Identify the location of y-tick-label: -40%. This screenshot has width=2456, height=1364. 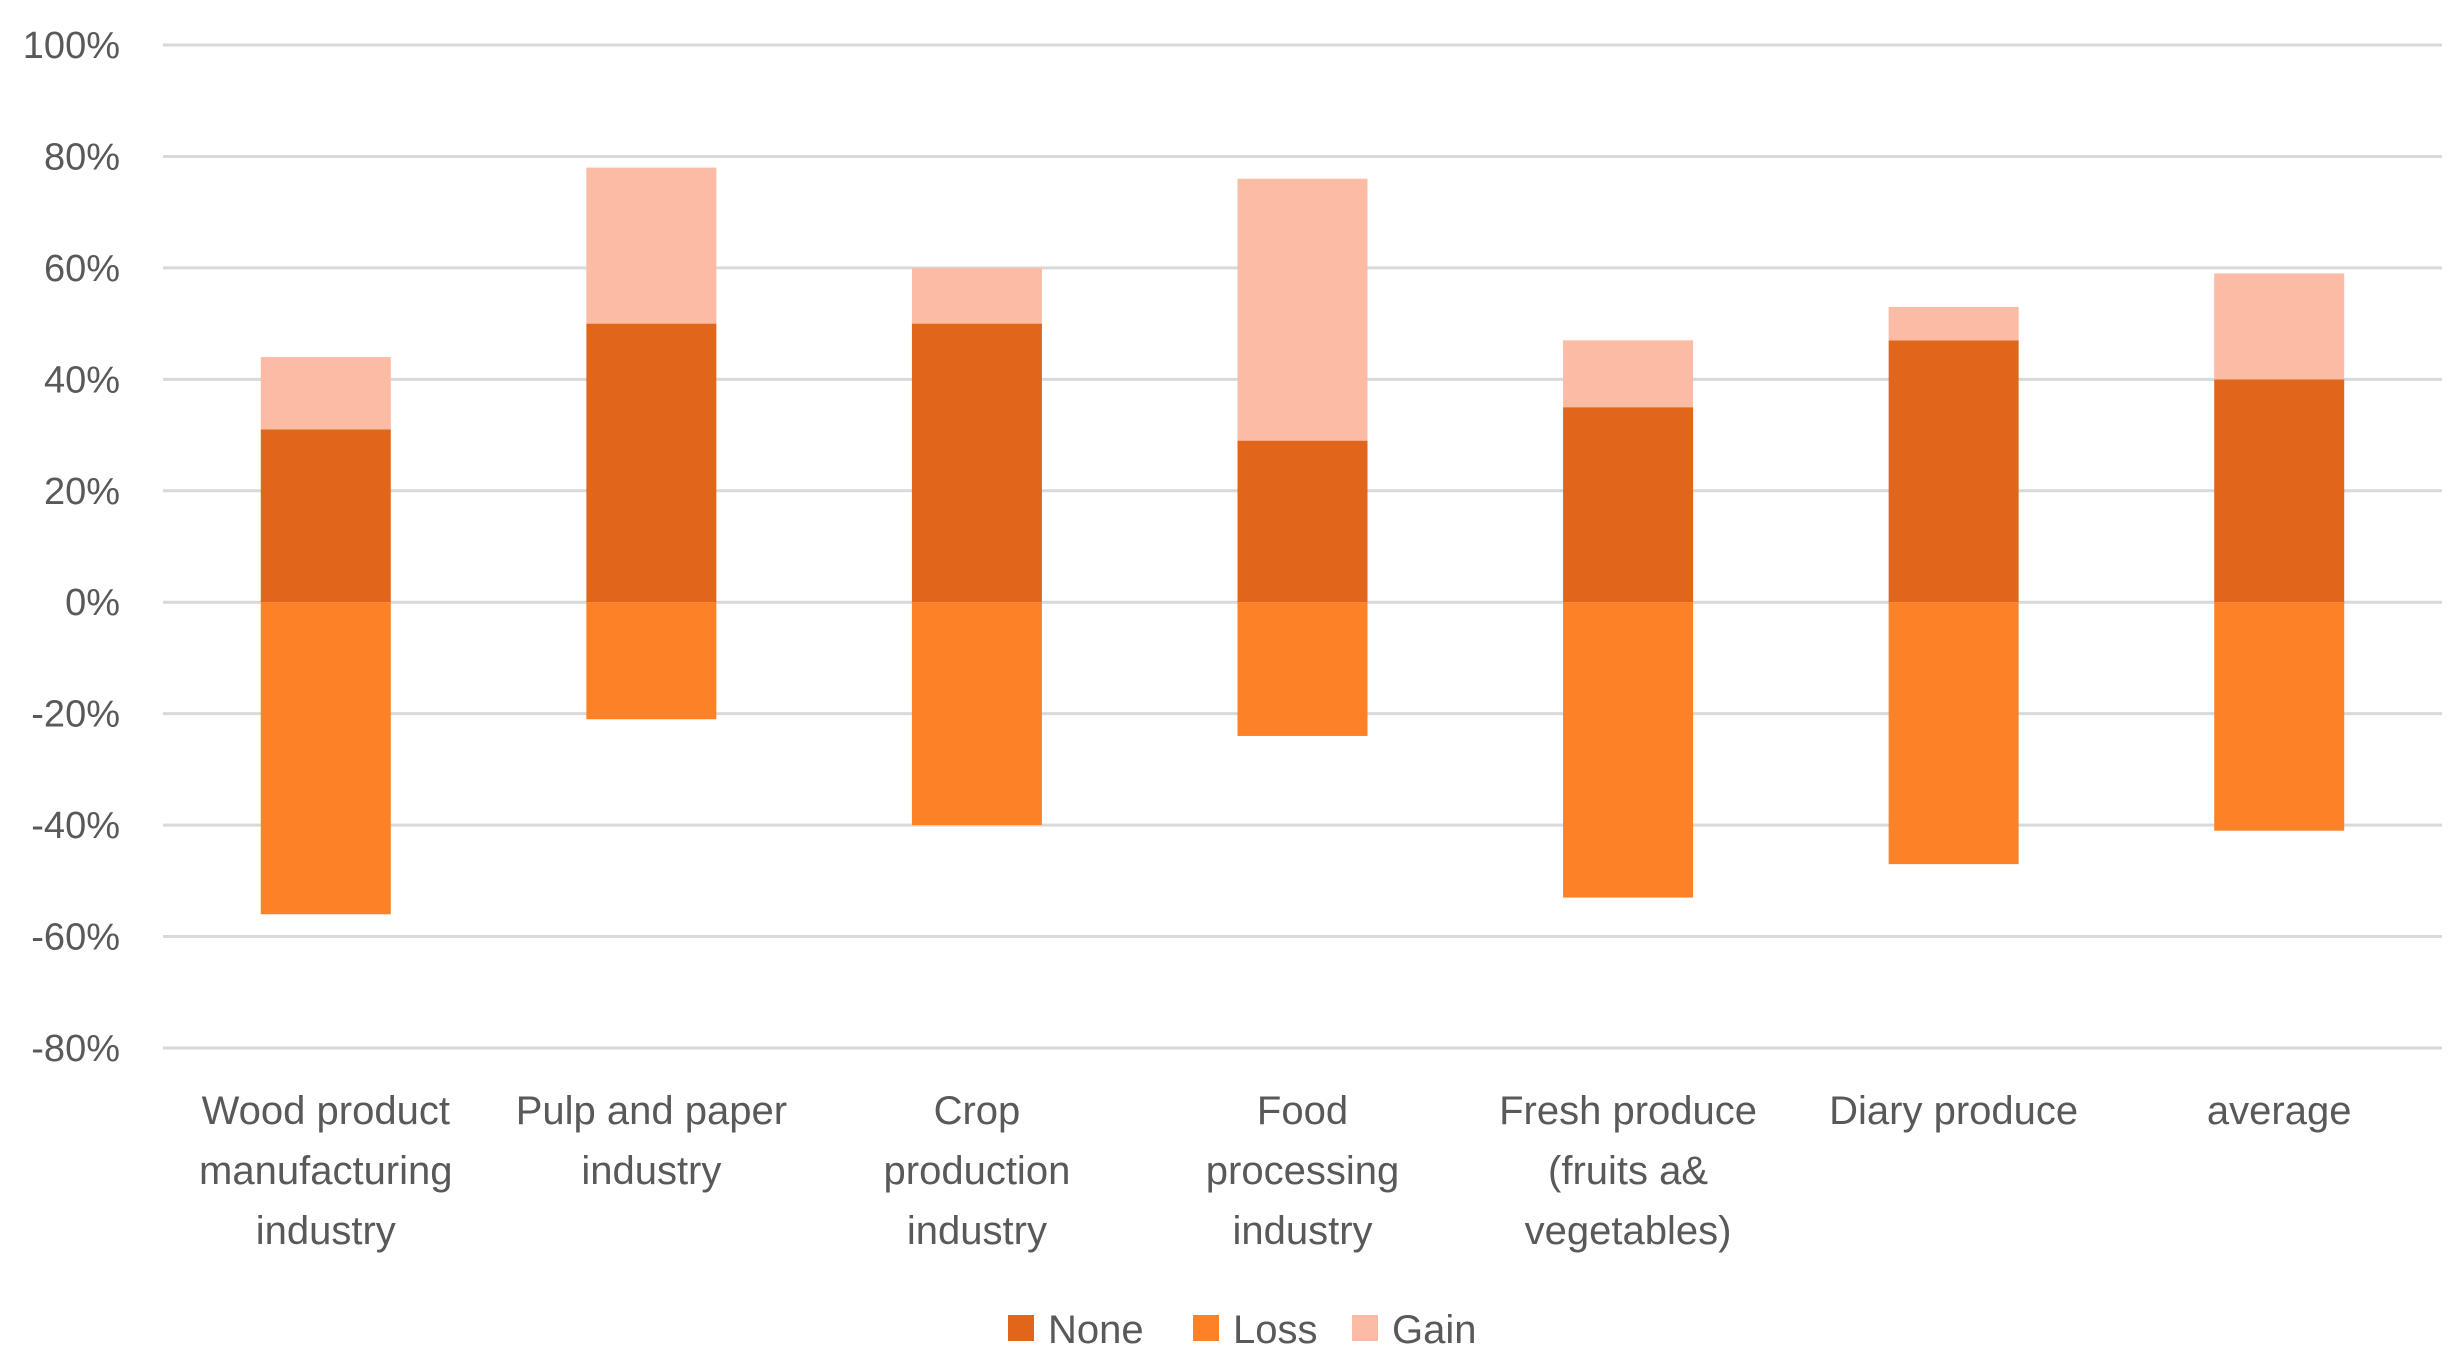
(75, 826).